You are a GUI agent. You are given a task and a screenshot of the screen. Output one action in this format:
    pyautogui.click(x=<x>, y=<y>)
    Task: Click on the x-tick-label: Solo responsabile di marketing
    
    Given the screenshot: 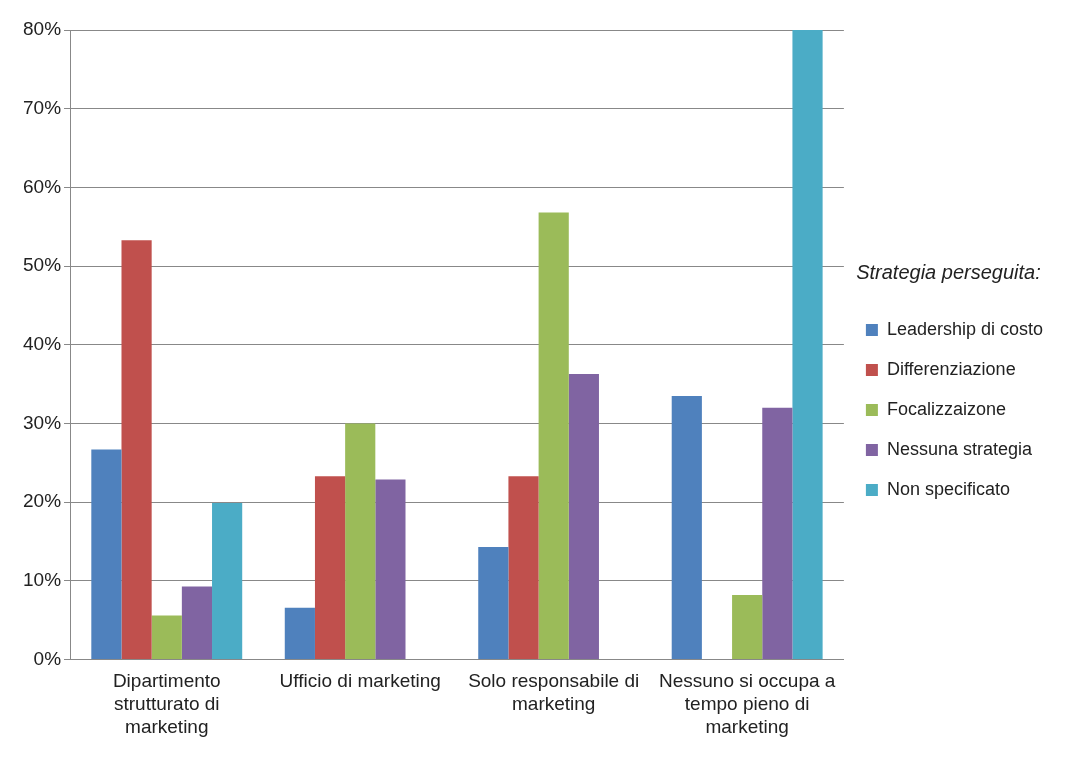 What is the action you would take?
    pyautogui.click(x=554, y=692)
    